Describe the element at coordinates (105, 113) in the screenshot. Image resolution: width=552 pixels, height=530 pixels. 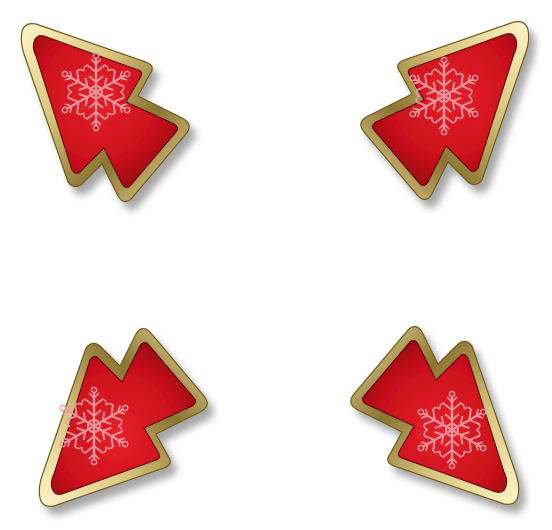
I see `arrow-up-left` at that location.